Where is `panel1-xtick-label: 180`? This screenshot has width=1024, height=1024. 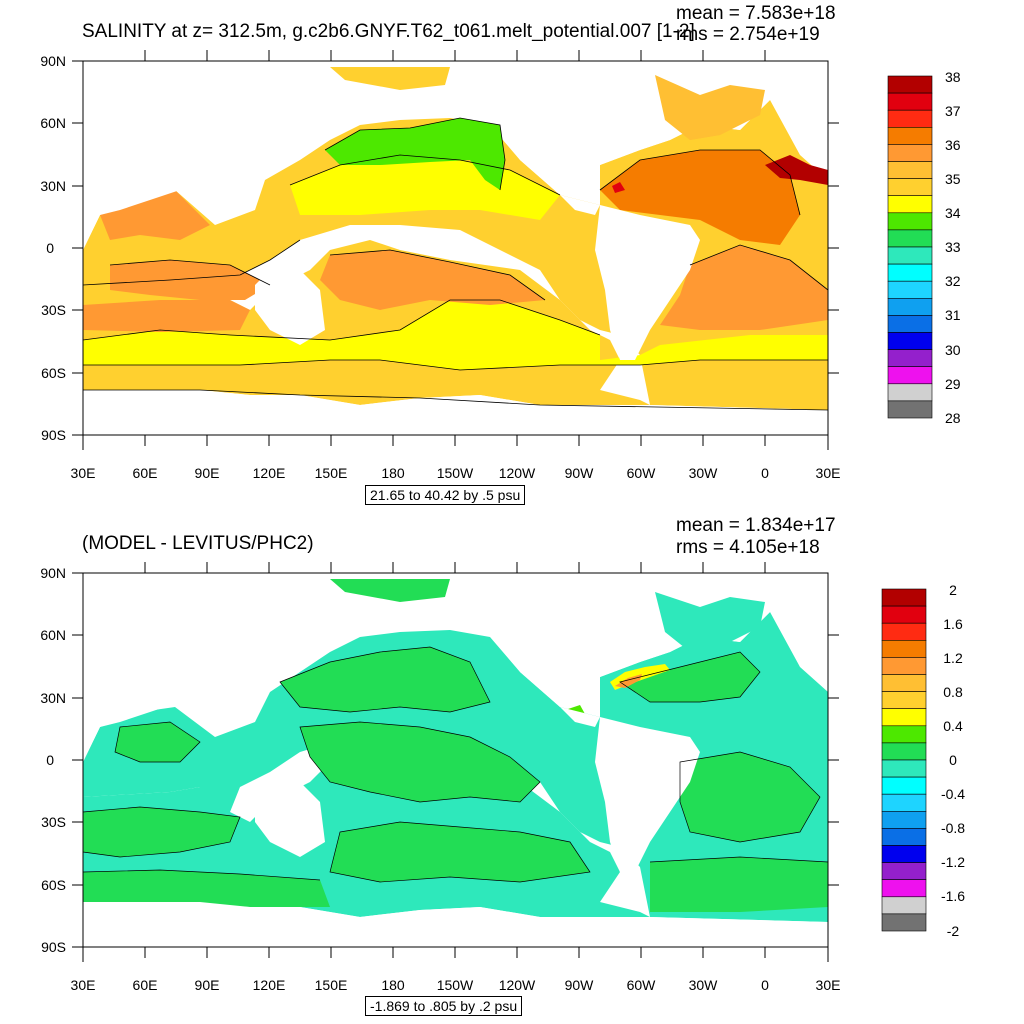
panel1-xtick-label: 180 is located at coordinates (393, 473).